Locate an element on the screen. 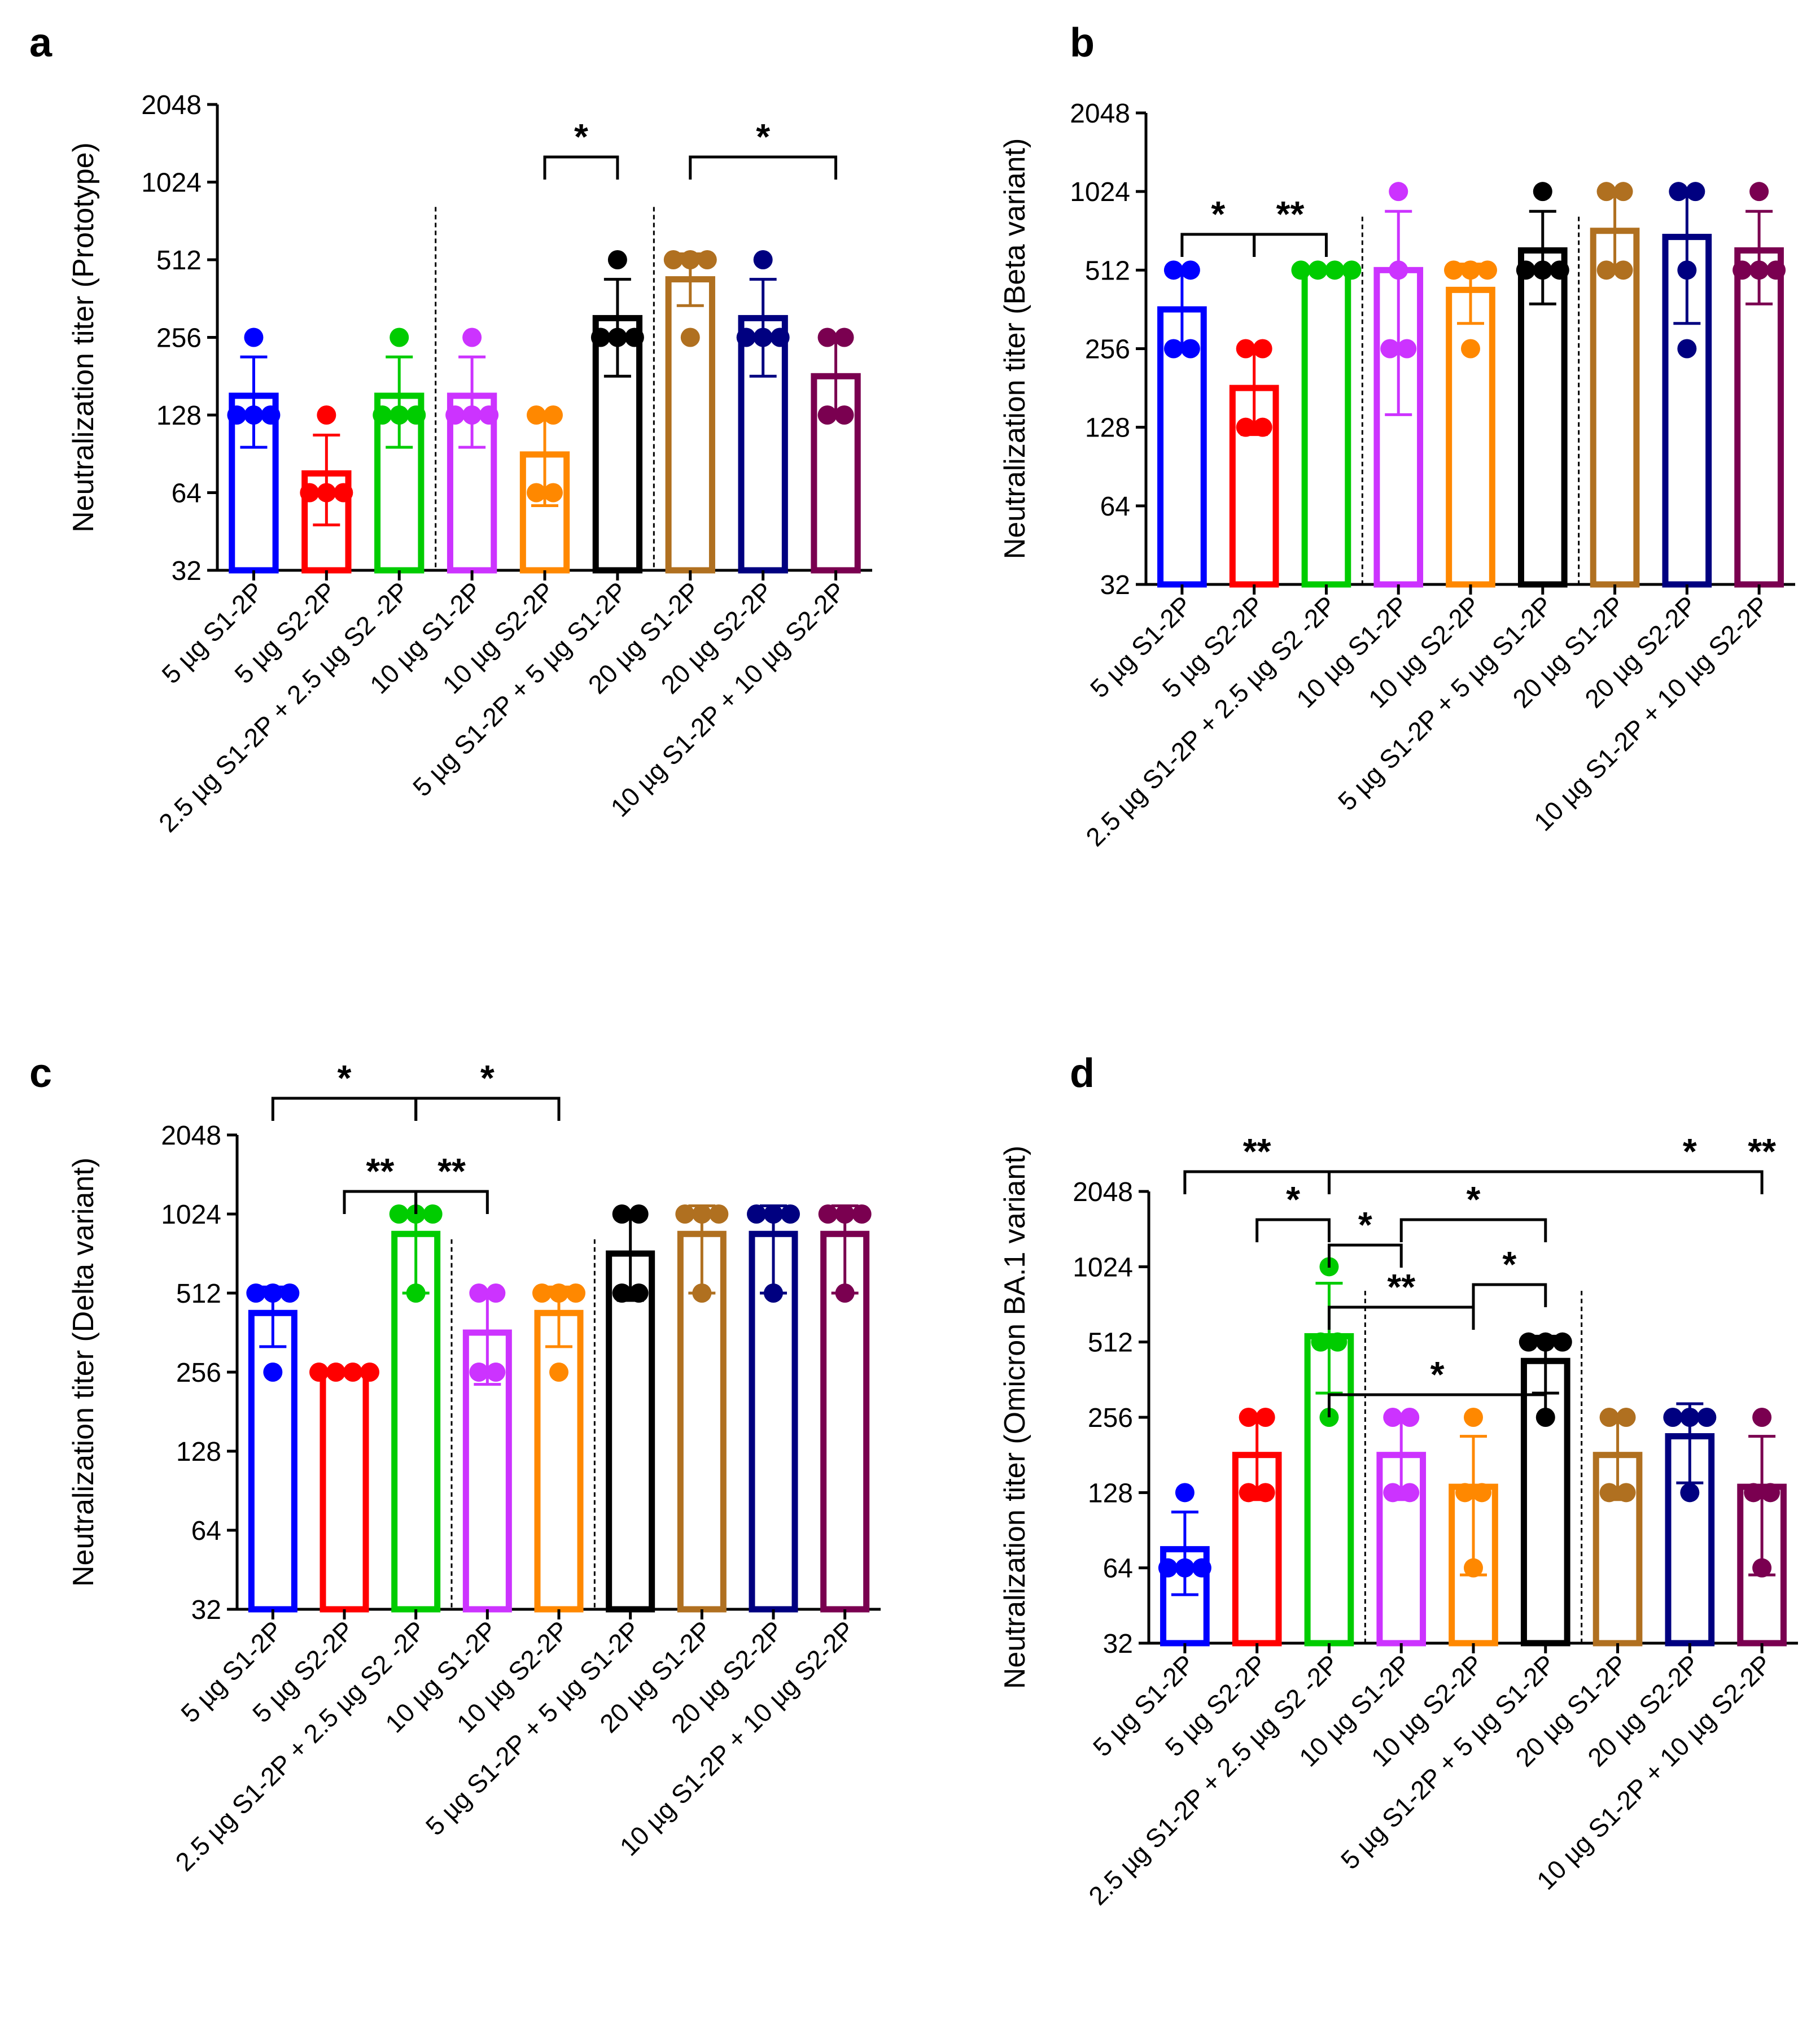  y-tick-label: 32 is located at coordinates (1115, 585).